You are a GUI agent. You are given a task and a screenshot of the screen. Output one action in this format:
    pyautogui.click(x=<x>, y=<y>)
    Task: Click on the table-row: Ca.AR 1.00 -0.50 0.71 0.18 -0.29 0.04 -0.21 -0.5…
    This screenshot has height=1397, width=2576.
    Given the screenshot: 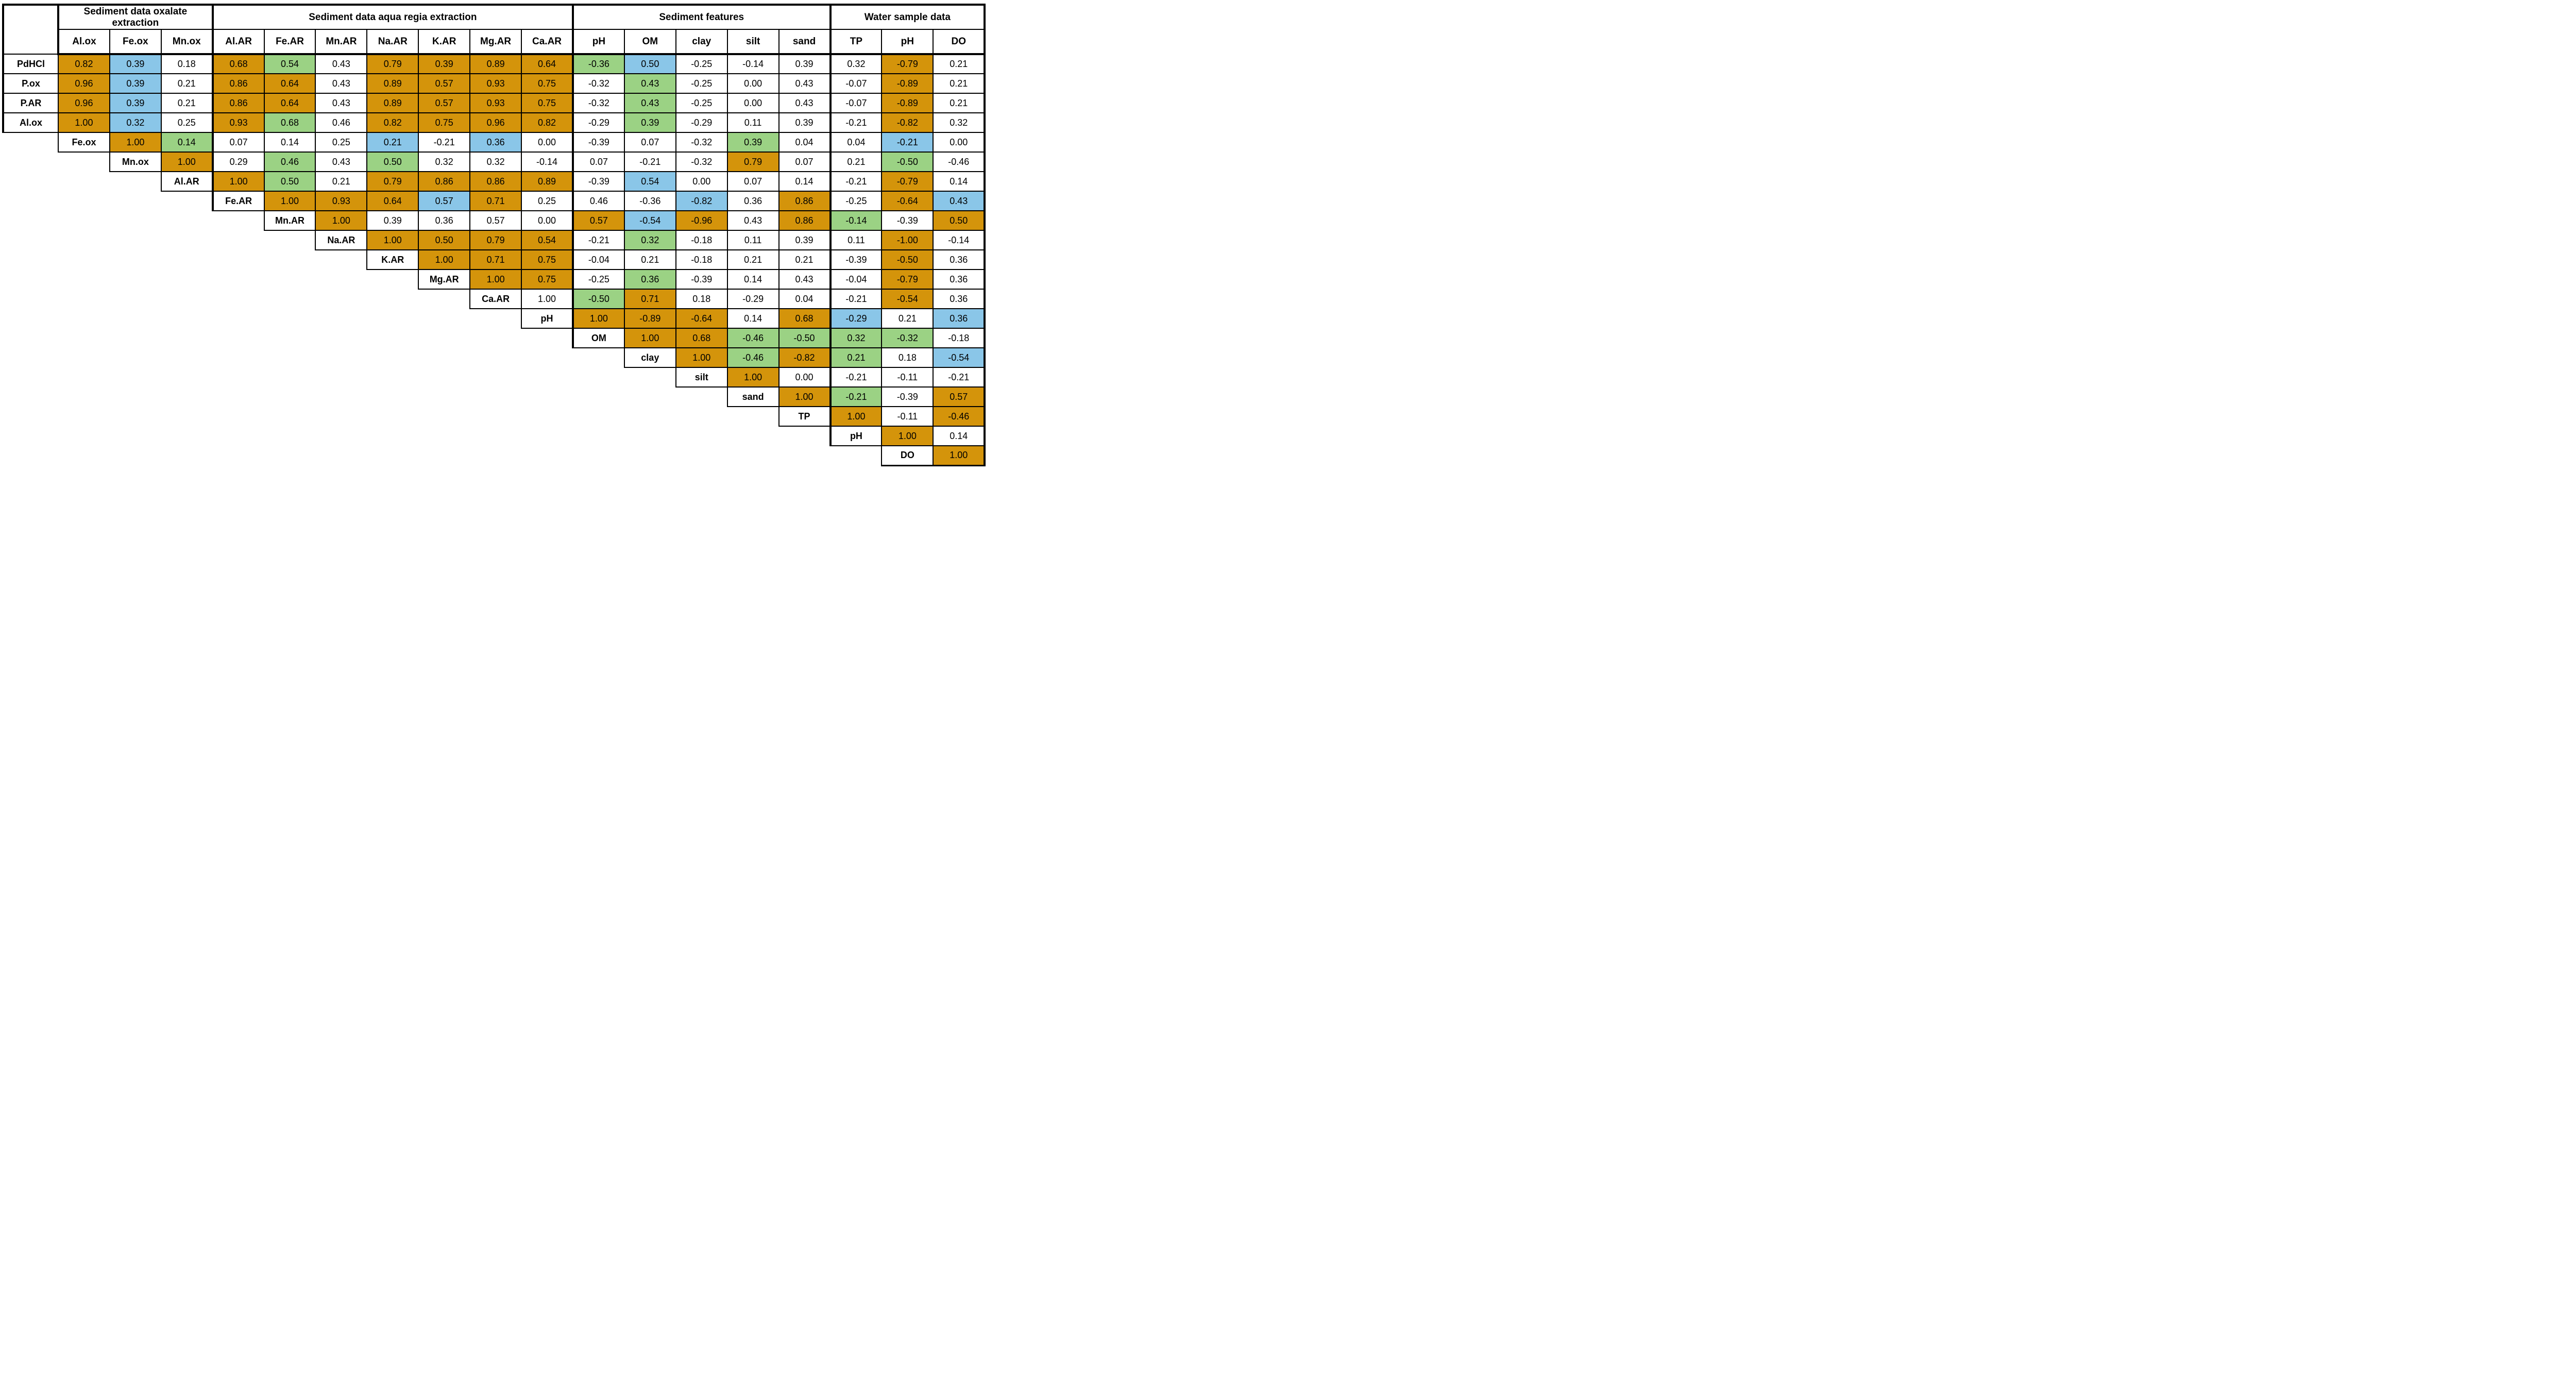 What is the action you would take?
    pyautogui.click(x=494, y=299)
    